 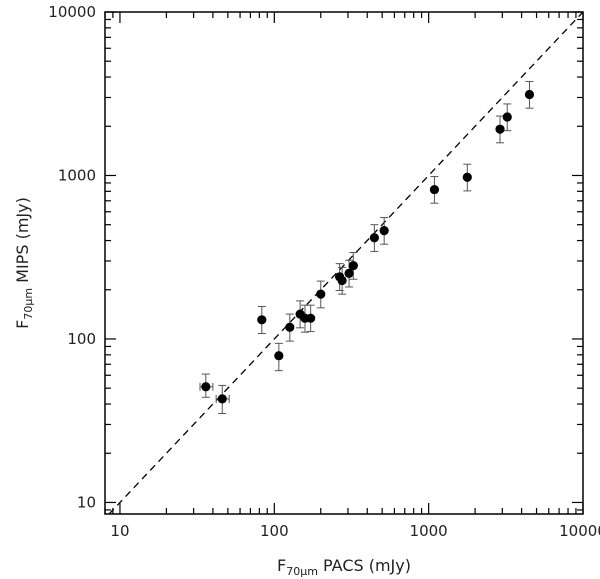 I want to click on x-tick-label: 10, so click(x=119, y=531).